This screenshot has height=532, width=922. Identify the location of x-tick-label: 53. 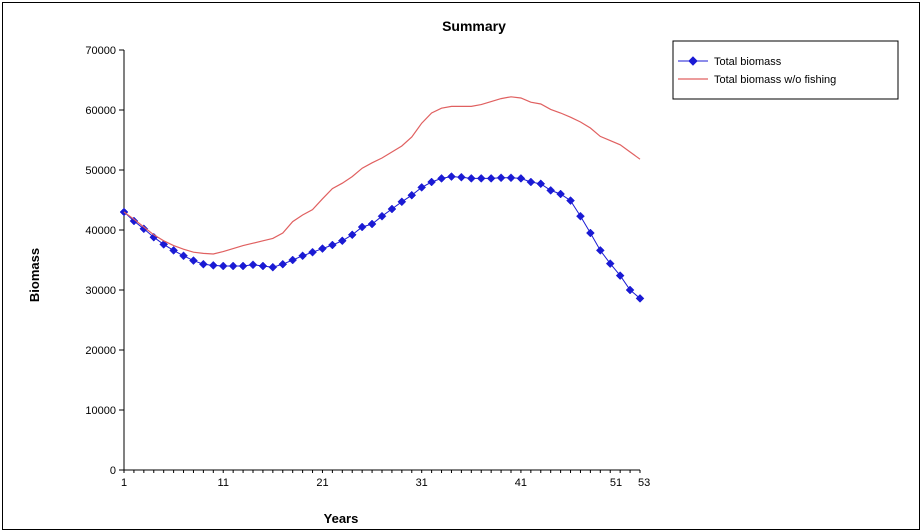
(644, 483).